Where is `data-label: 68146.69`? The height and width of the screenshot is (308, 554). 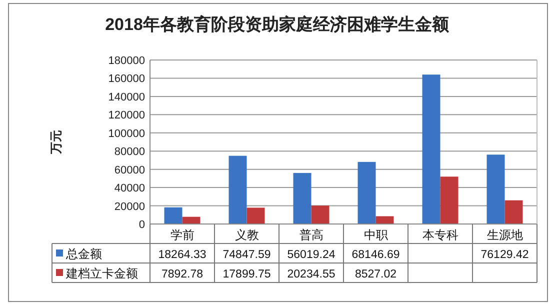
data-label: 68146.69 is located at coordinates (376, 255).